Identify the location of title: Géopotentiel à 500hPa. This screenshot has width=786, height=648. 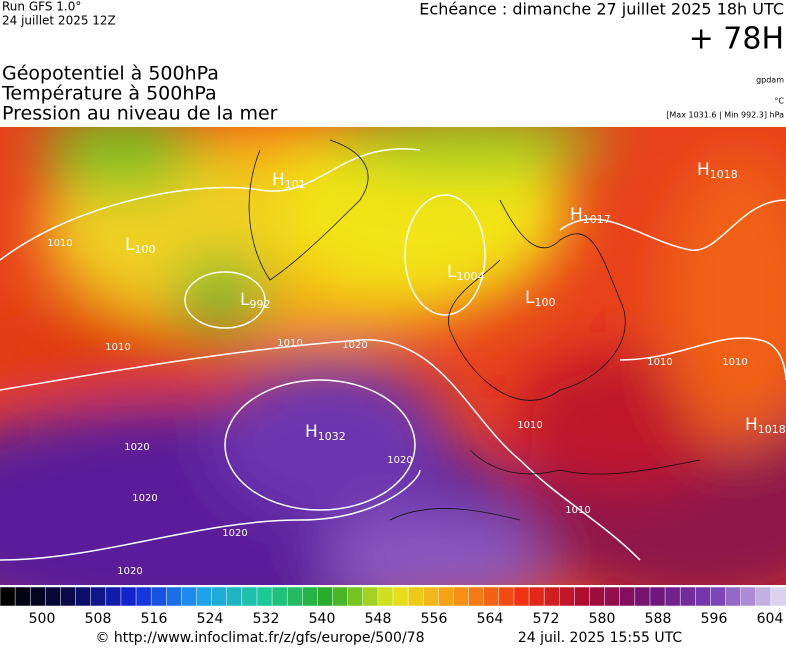
(110, 74).